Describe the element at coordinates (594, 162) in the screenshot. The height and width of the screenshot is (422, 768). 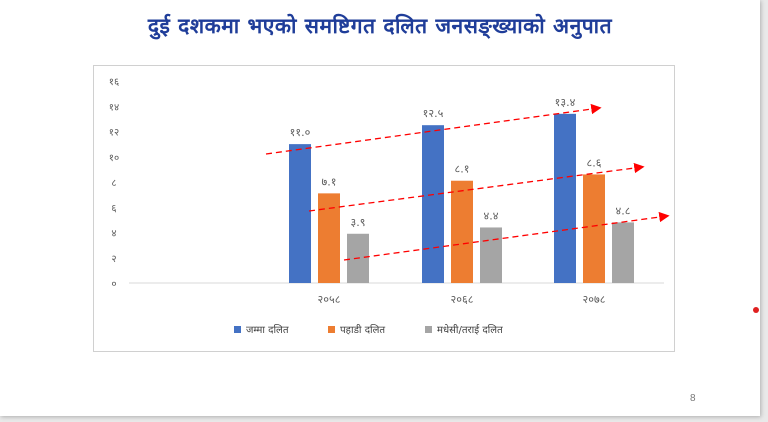
I see `bar-data-label: ८.६` at that location.